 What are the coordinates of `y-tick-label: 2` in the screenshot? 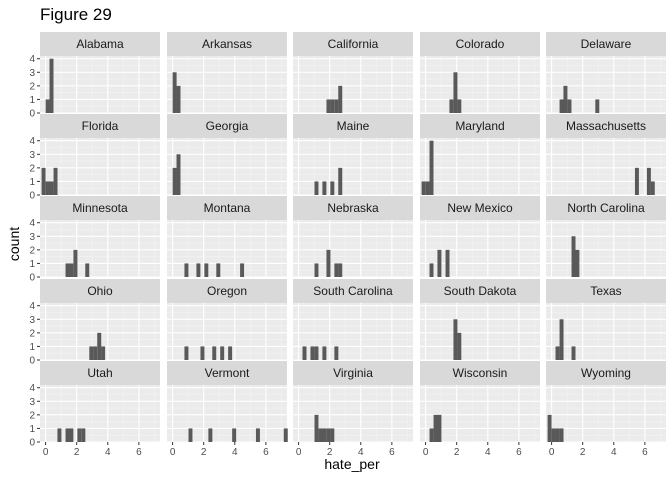 It's located at (32, 168).